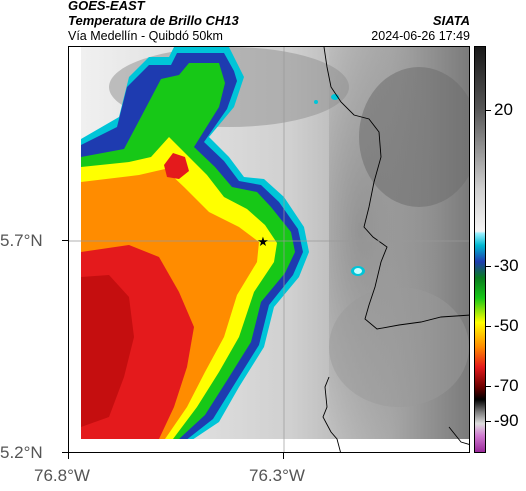 Image resolution: width=526 pixels, height=491 pixels. I want to click on agency-label: SIATA, so click(451, 20).